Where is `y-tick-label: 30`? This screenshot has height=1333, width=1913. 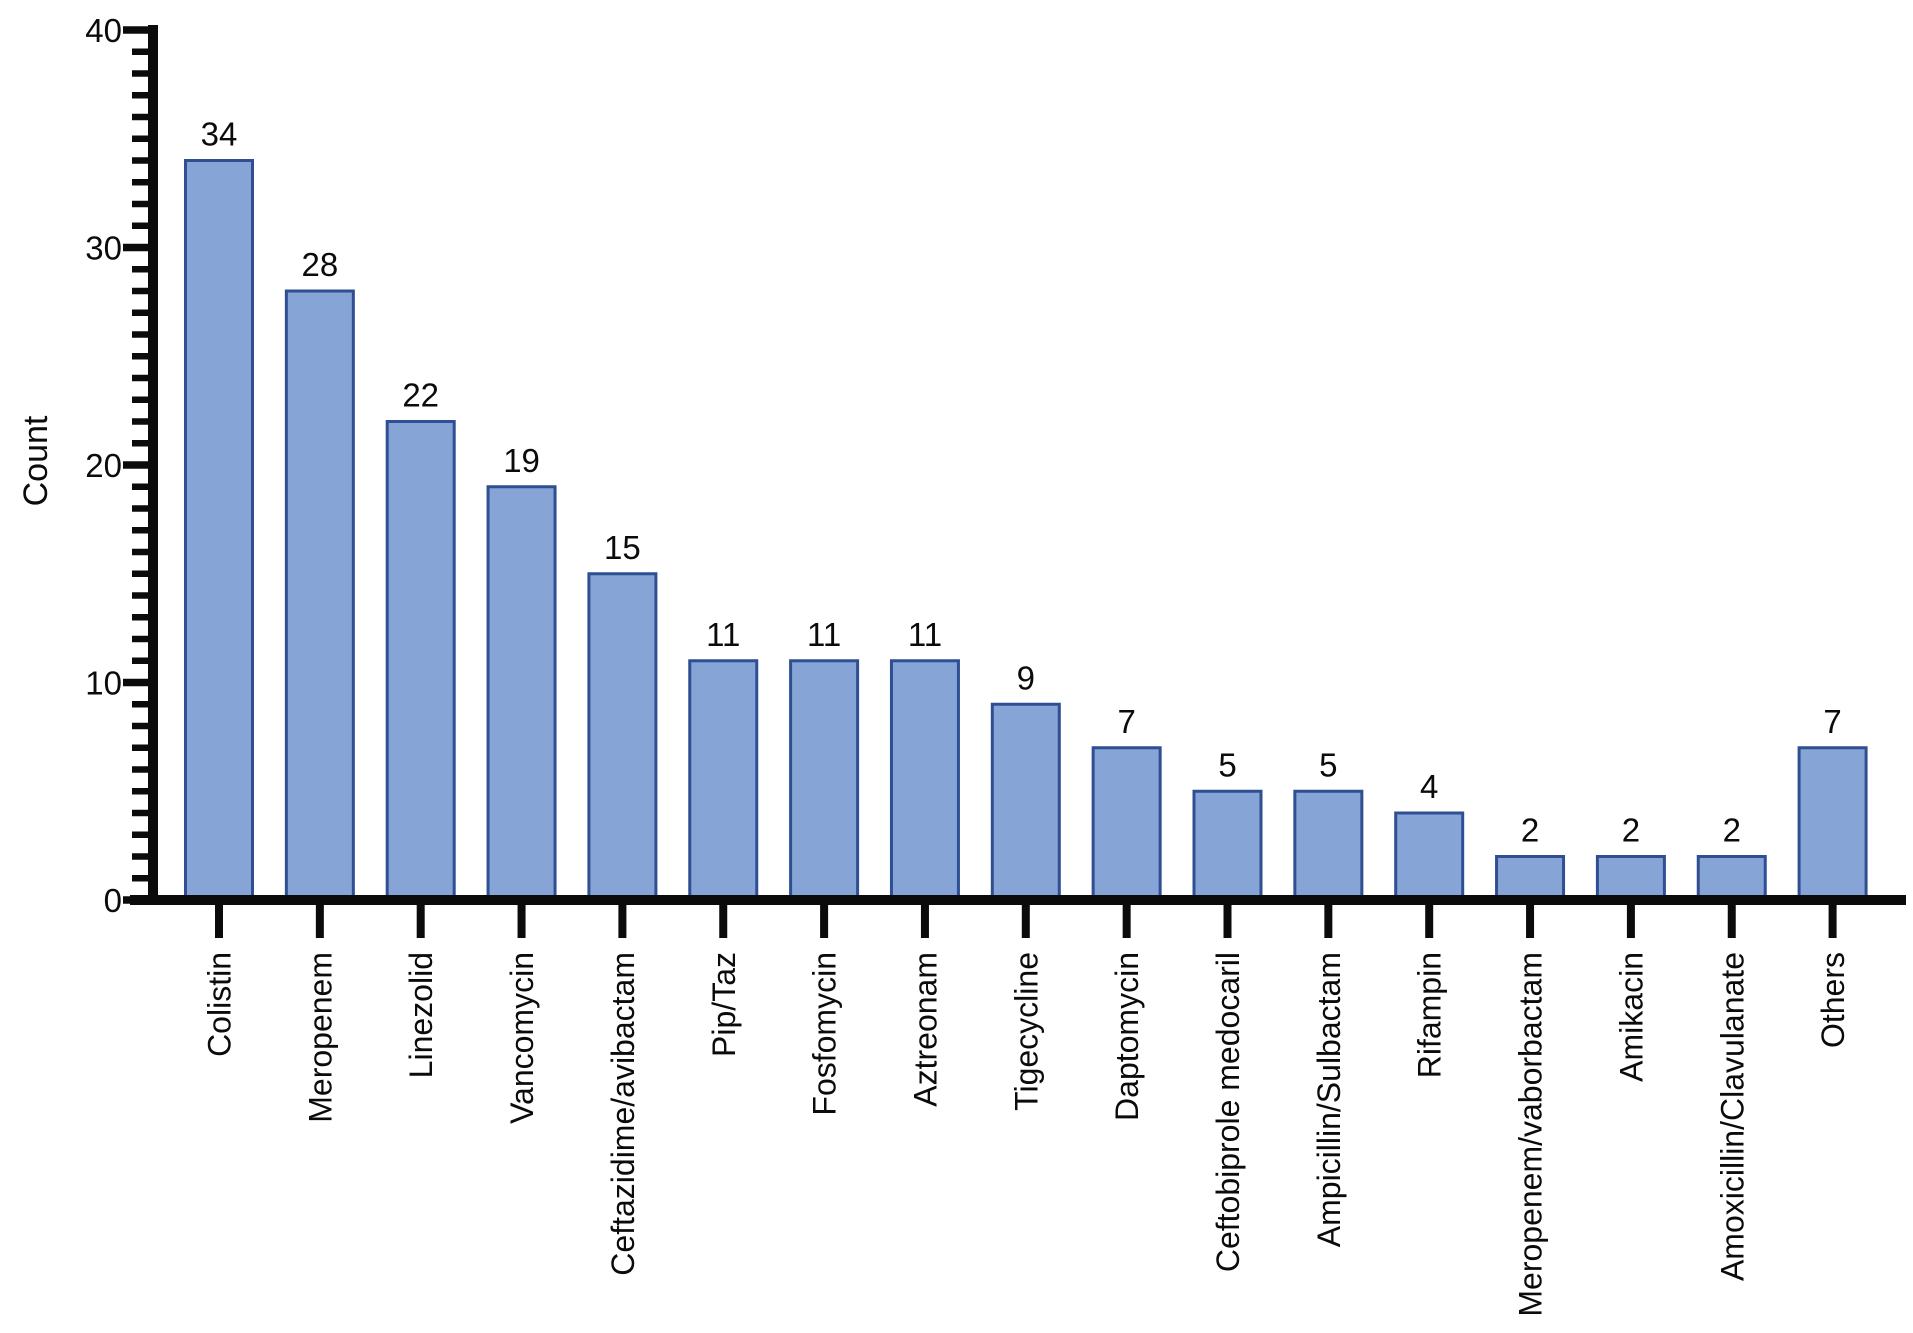 y-tick-label: 30 is located at coordinates (103, 247).